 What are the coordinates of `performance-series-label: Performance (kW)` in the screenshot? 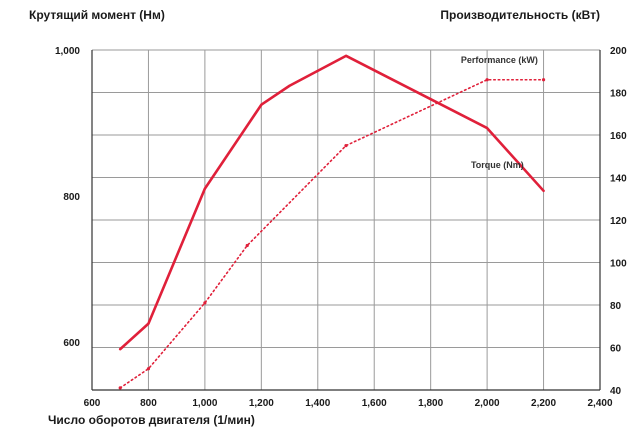 It's located at (499, 60).